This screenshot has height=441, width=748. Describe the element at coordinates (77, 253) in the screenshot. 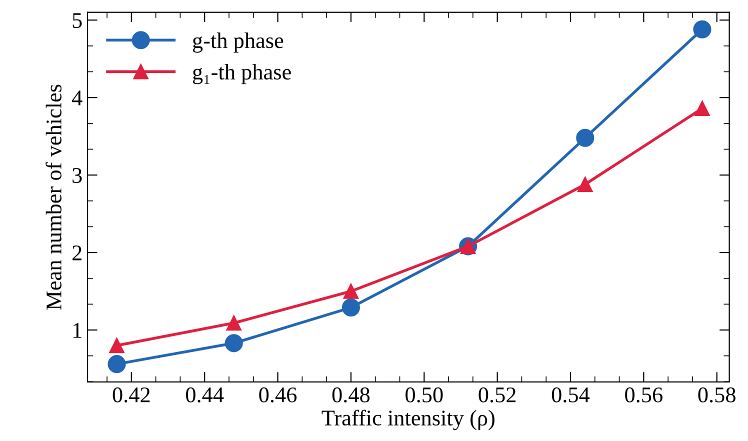

I see `y-tick-label: 2` at that location.